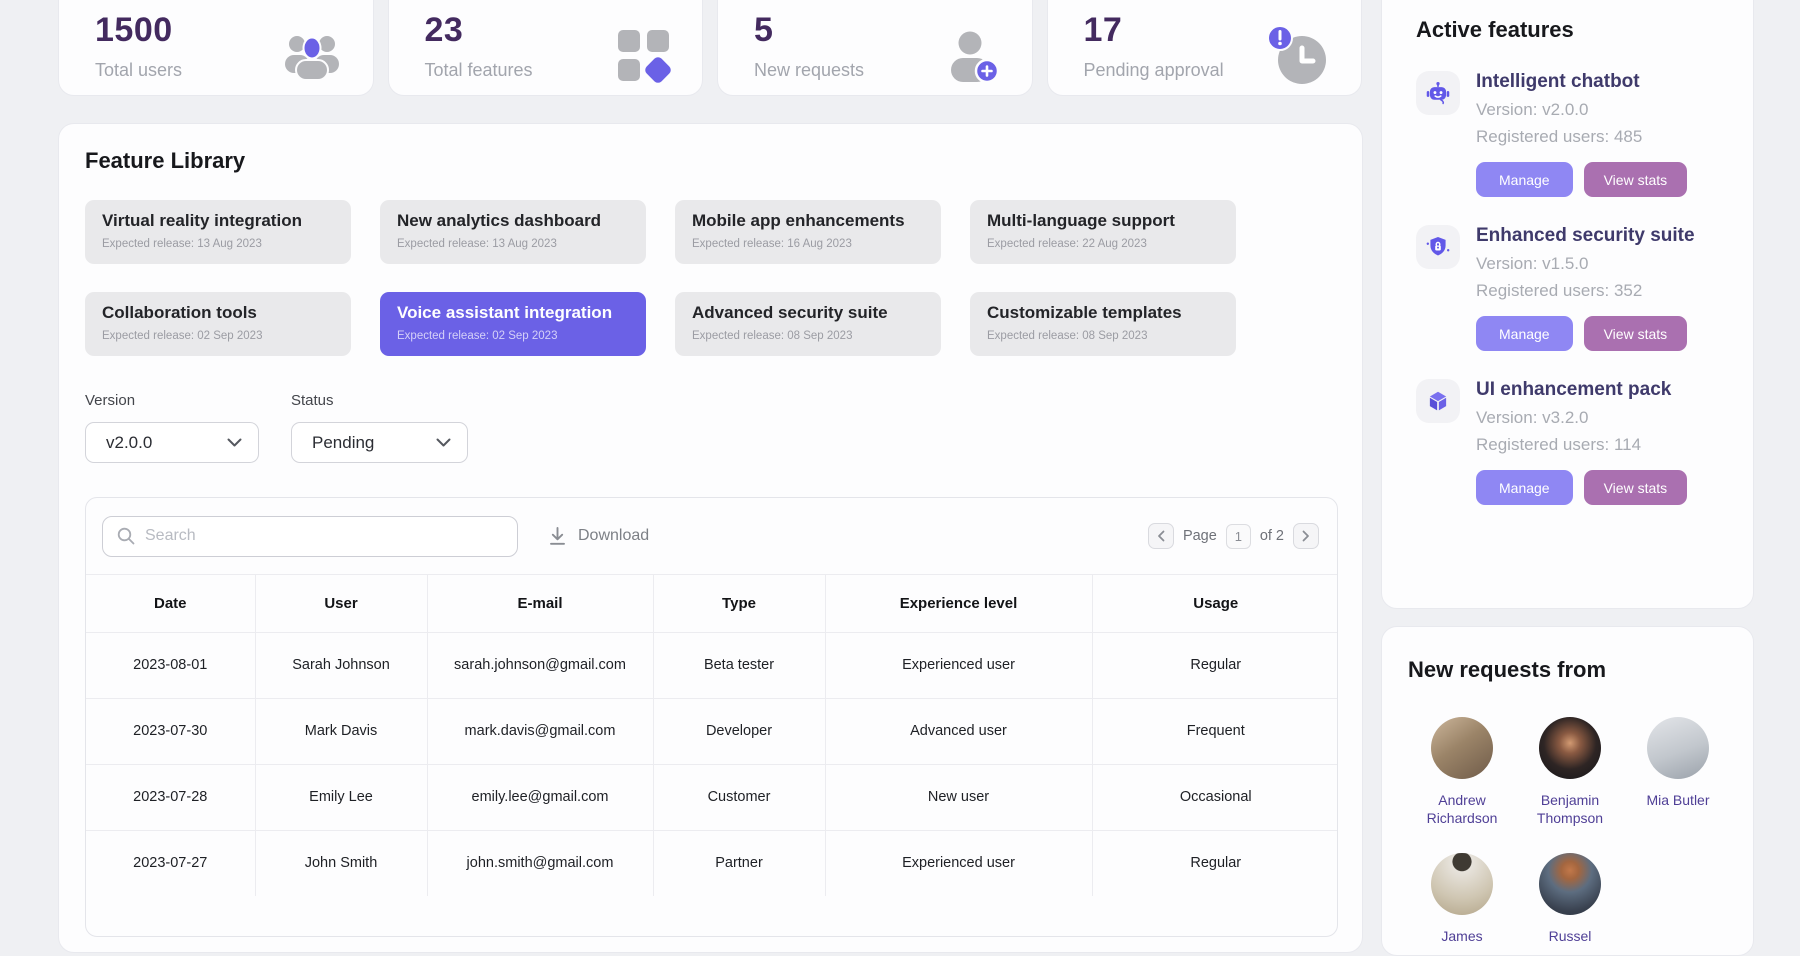 This screenshot has height=956, width=1800. Describe the element at coordinates (1238, 536) in the screenshot. I see `page-number-input: 1` at that location.